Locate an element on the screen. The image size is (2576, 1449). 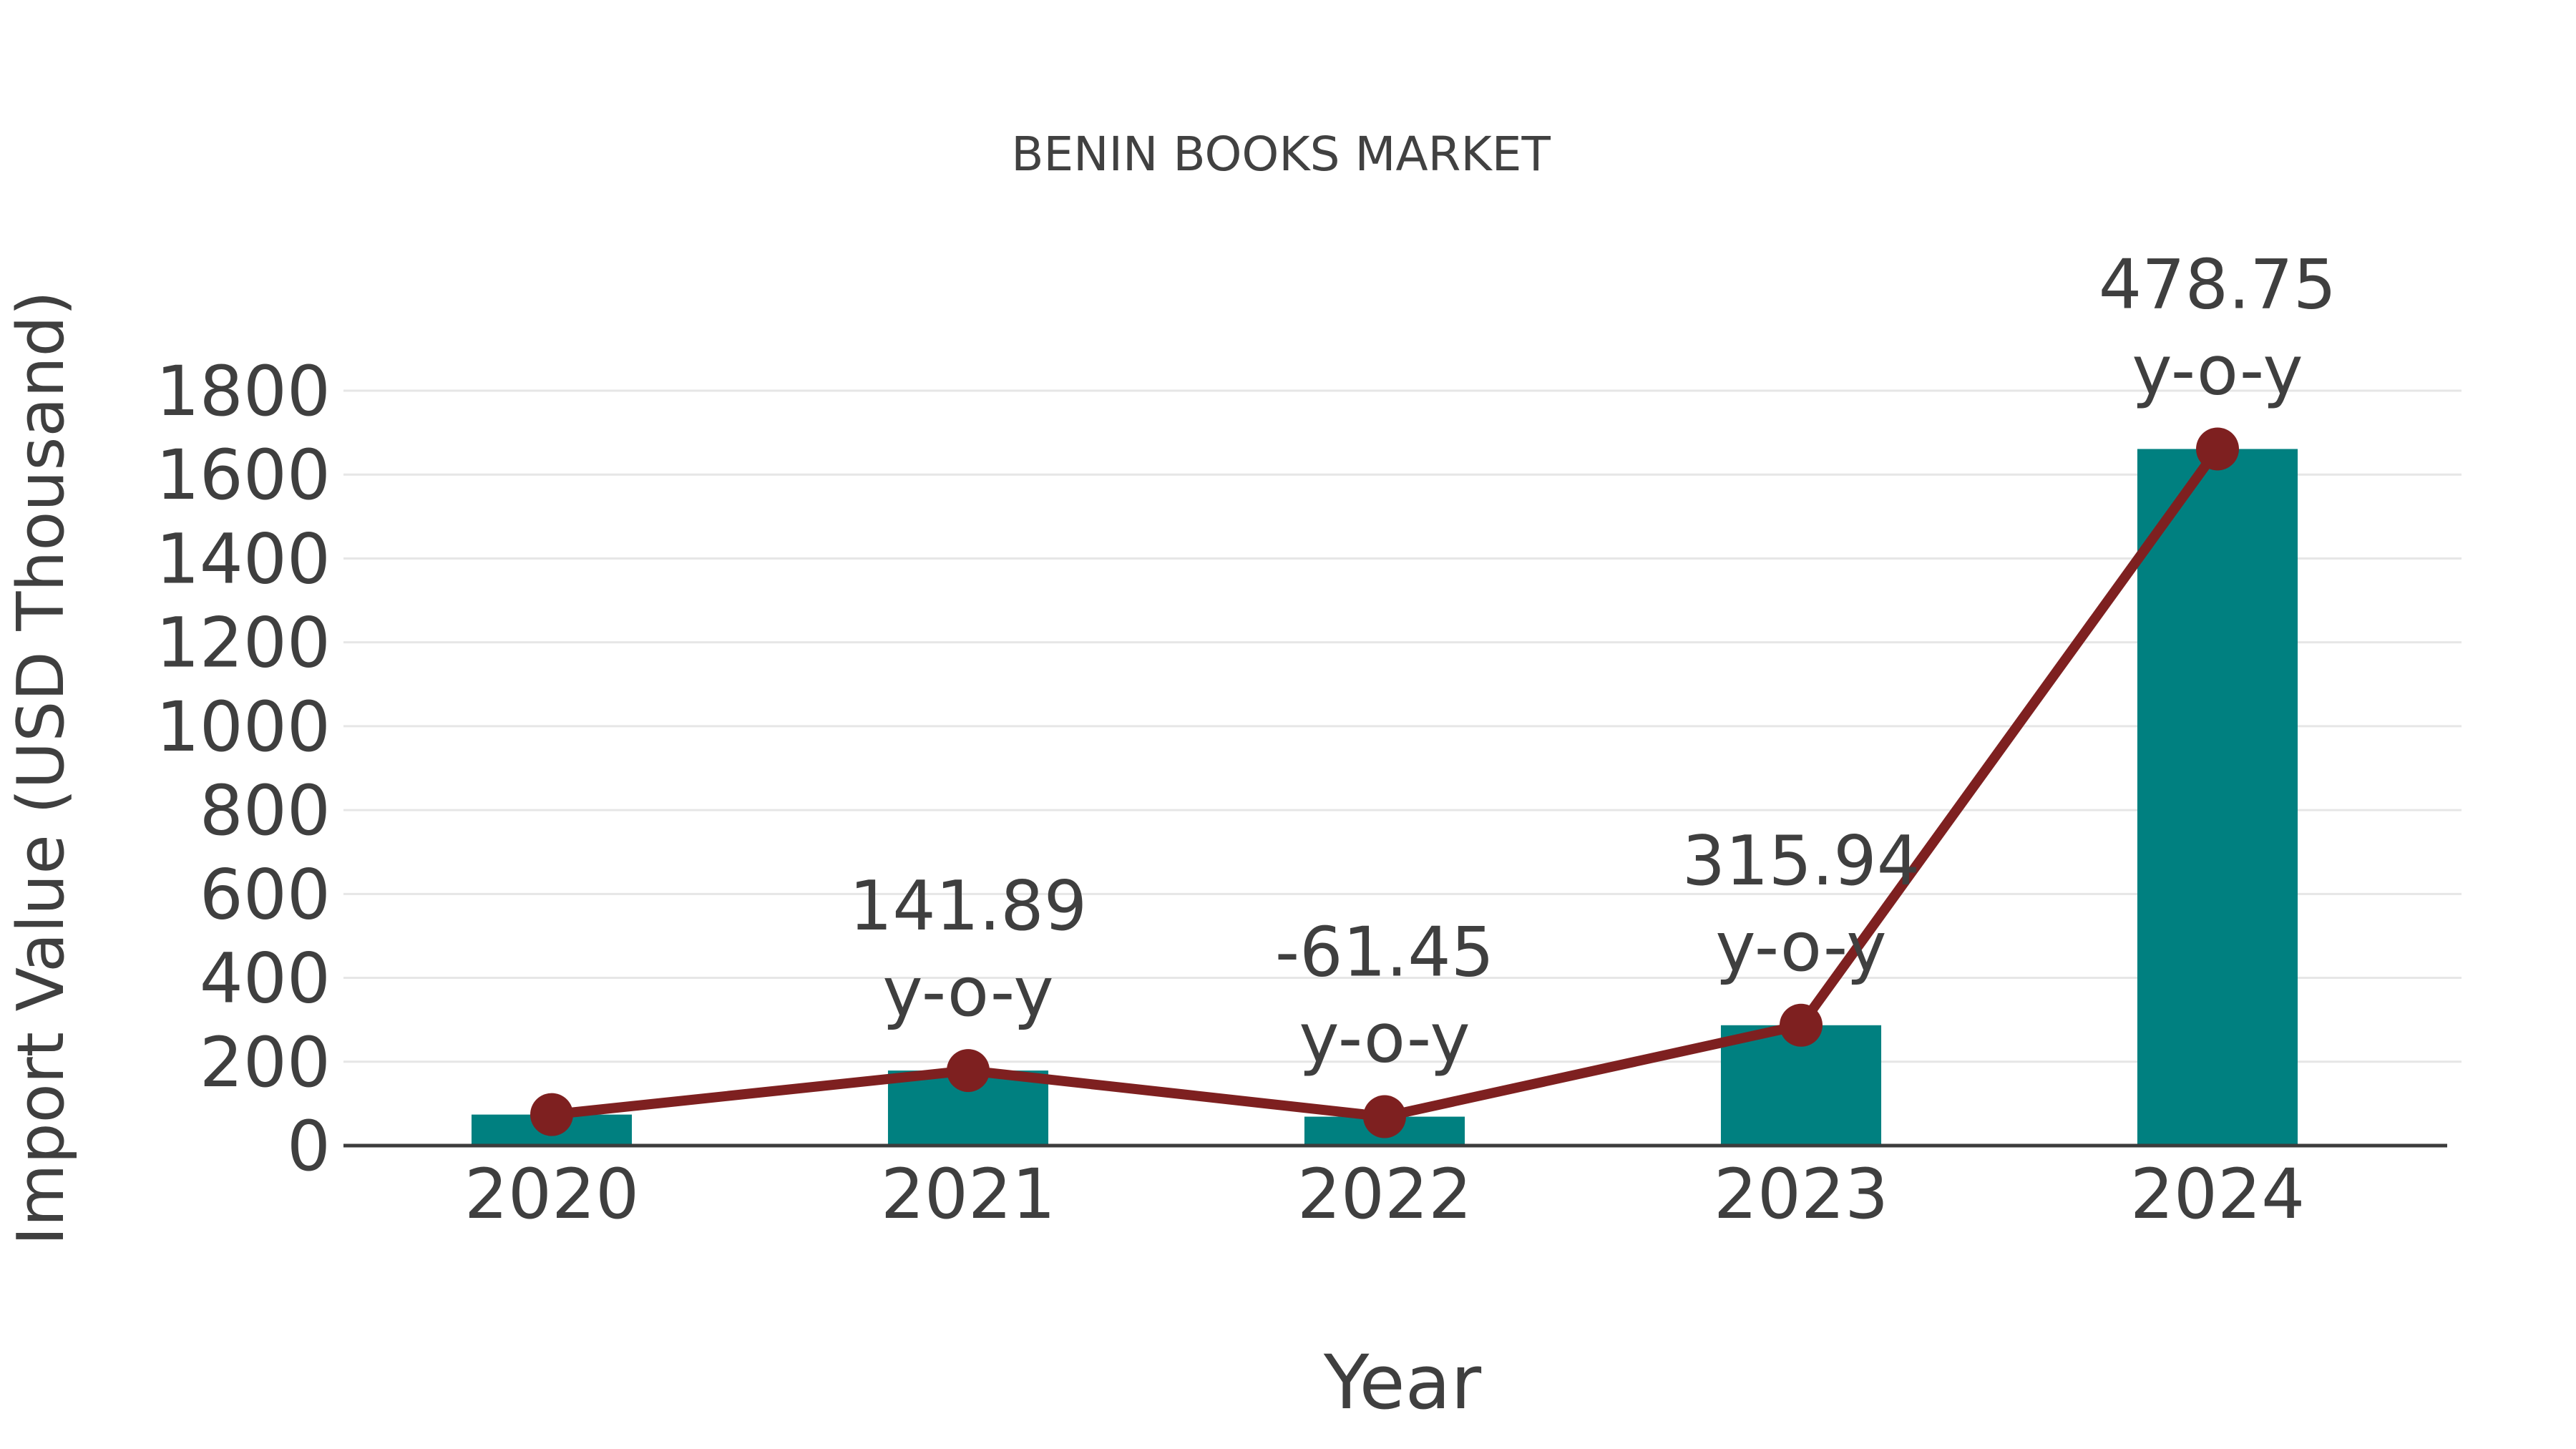
y-tick-label-800: 800 is located at coordinates (265, 811).